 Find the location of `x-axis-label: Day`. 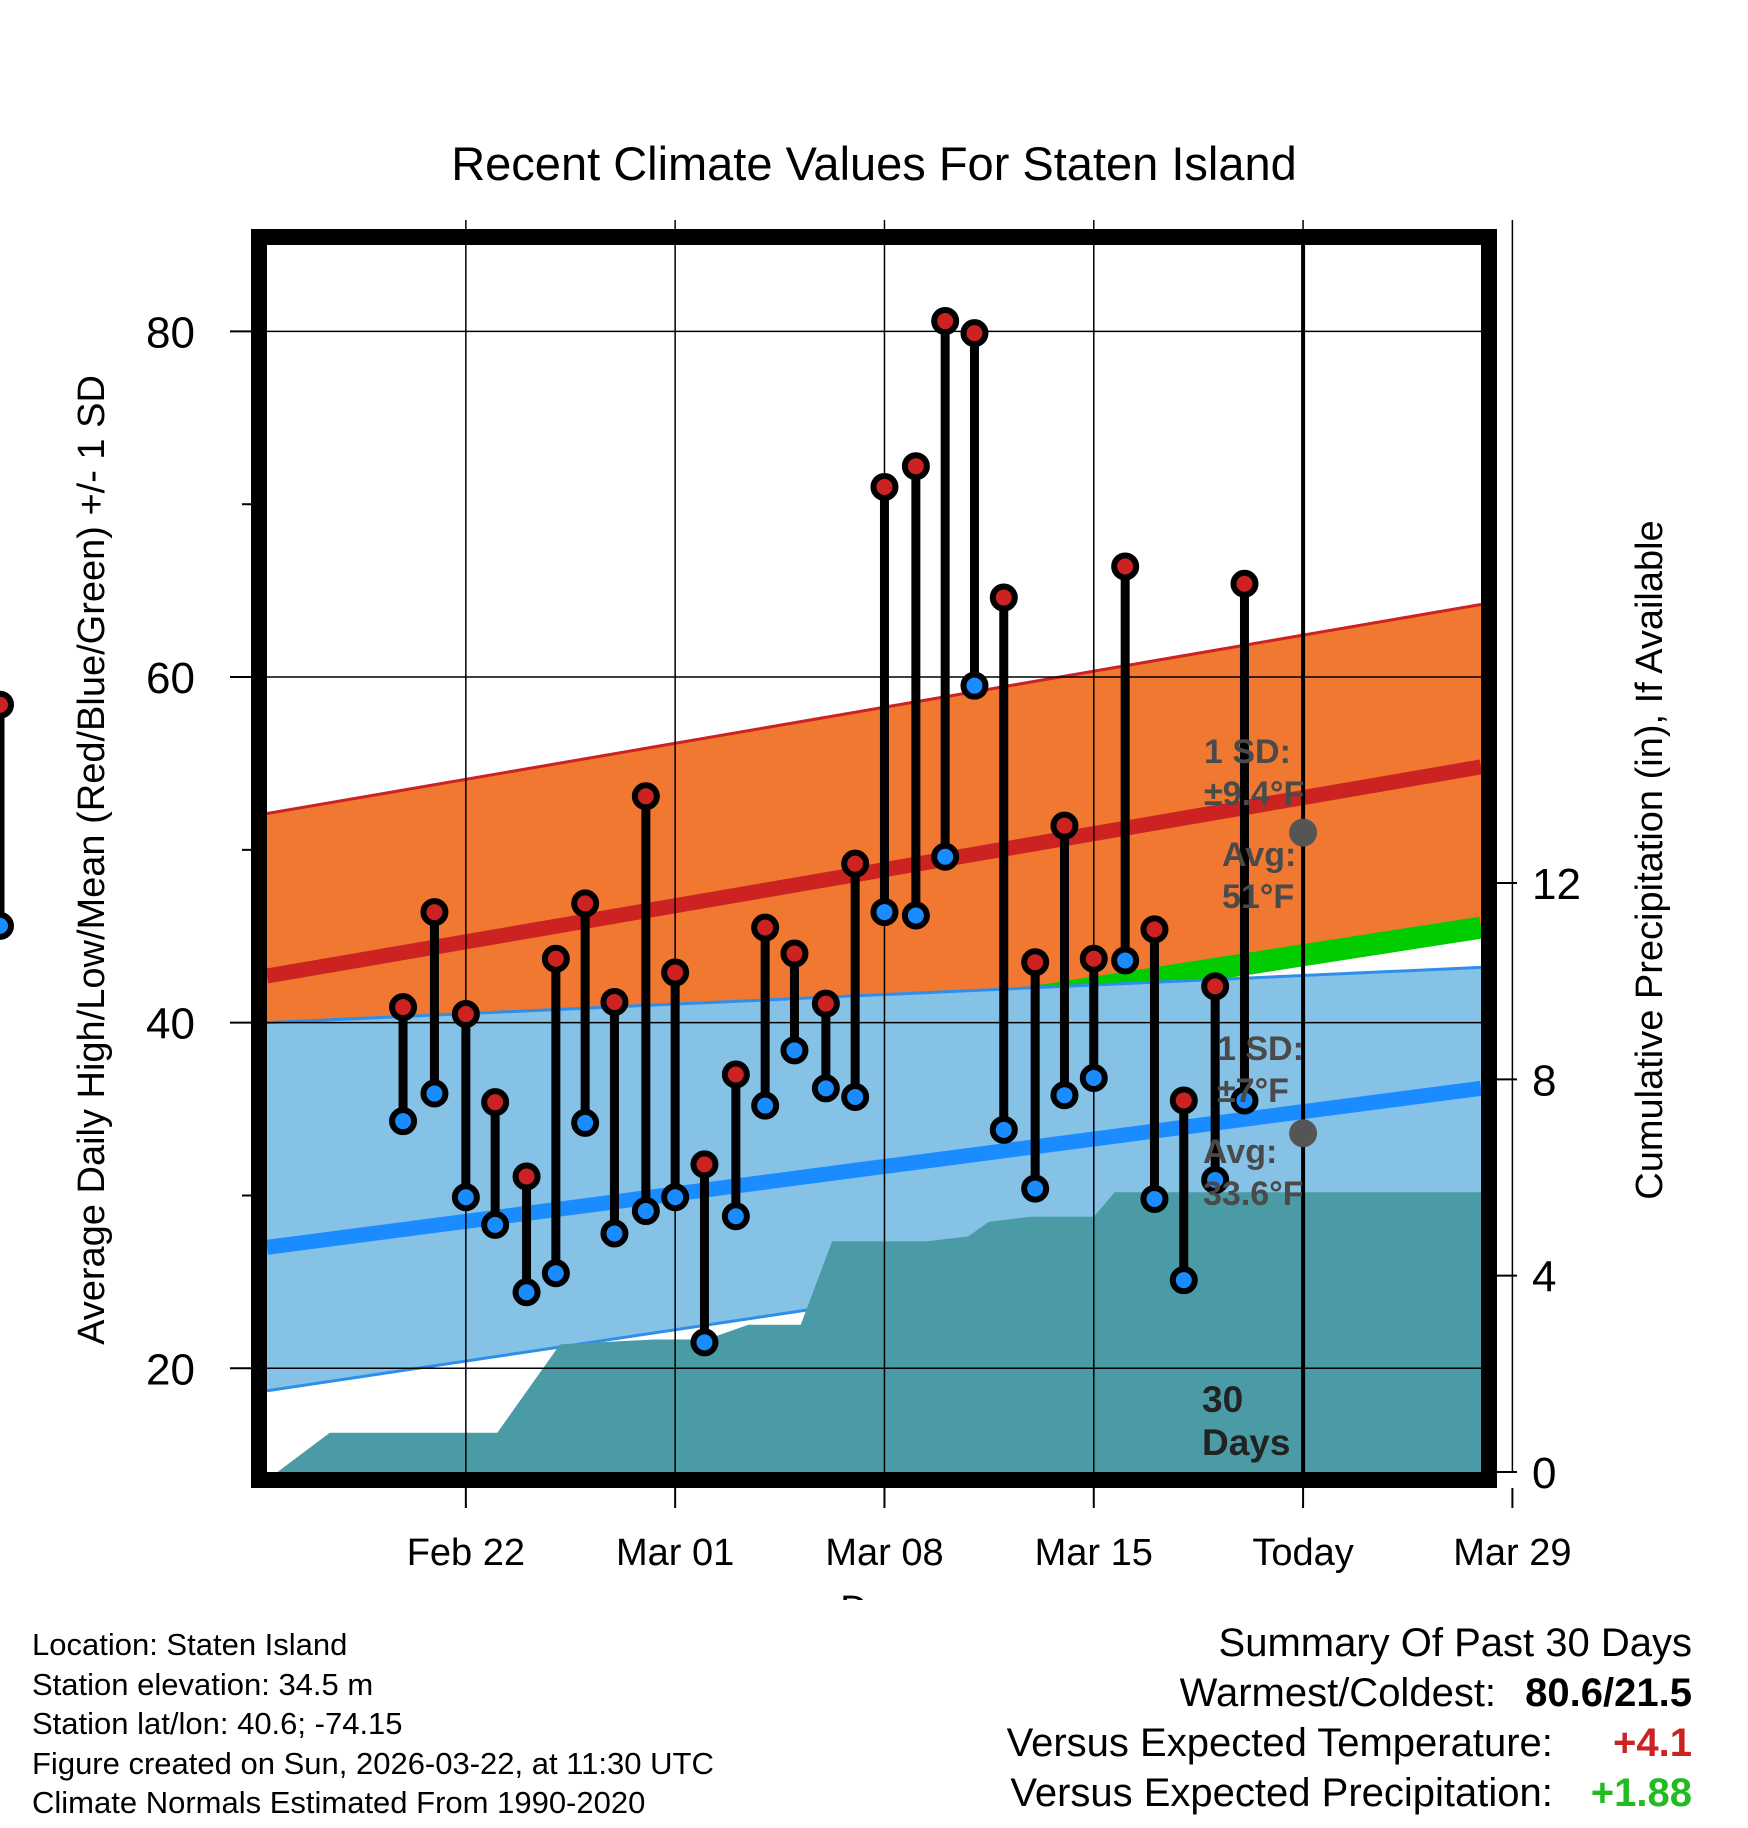

x-axis-label: Day is located at coordinates (874, 1594).